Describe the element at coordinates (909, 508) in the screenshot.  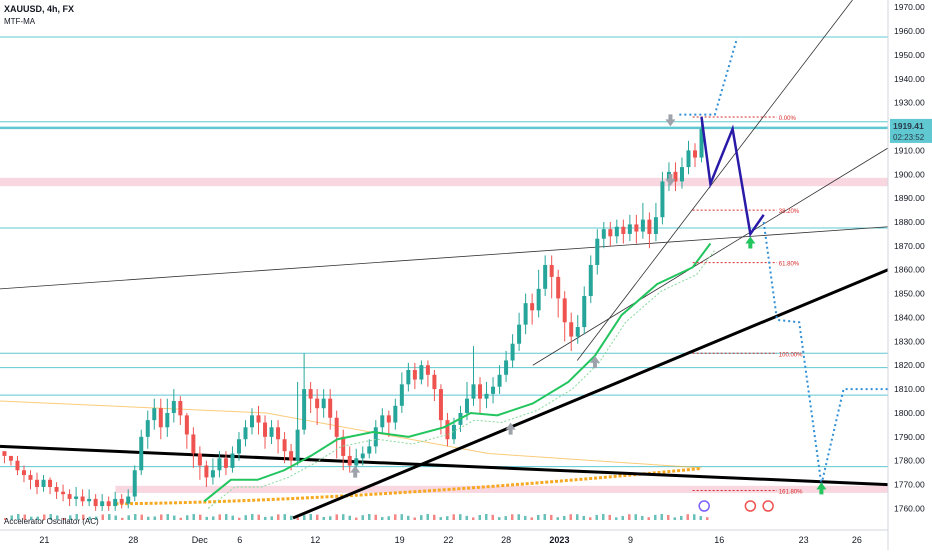
I see `price-tick-label: 1760.00` at that location.